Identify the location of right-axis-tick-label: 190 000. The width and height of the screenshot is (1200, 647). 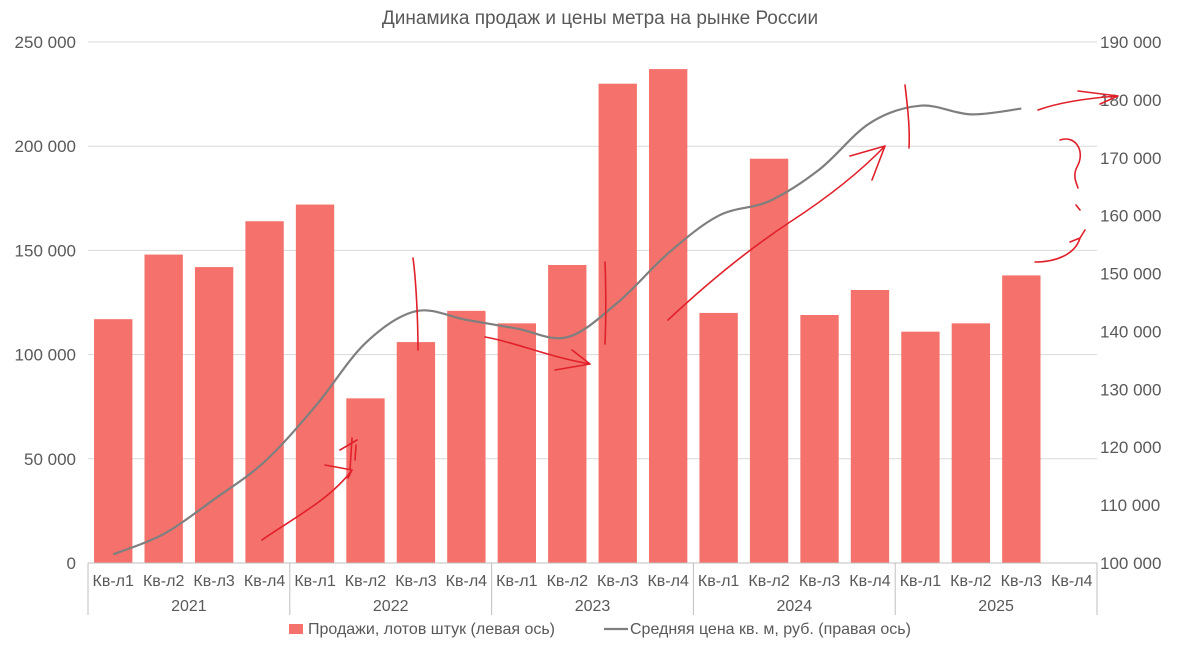
(1130, 42).